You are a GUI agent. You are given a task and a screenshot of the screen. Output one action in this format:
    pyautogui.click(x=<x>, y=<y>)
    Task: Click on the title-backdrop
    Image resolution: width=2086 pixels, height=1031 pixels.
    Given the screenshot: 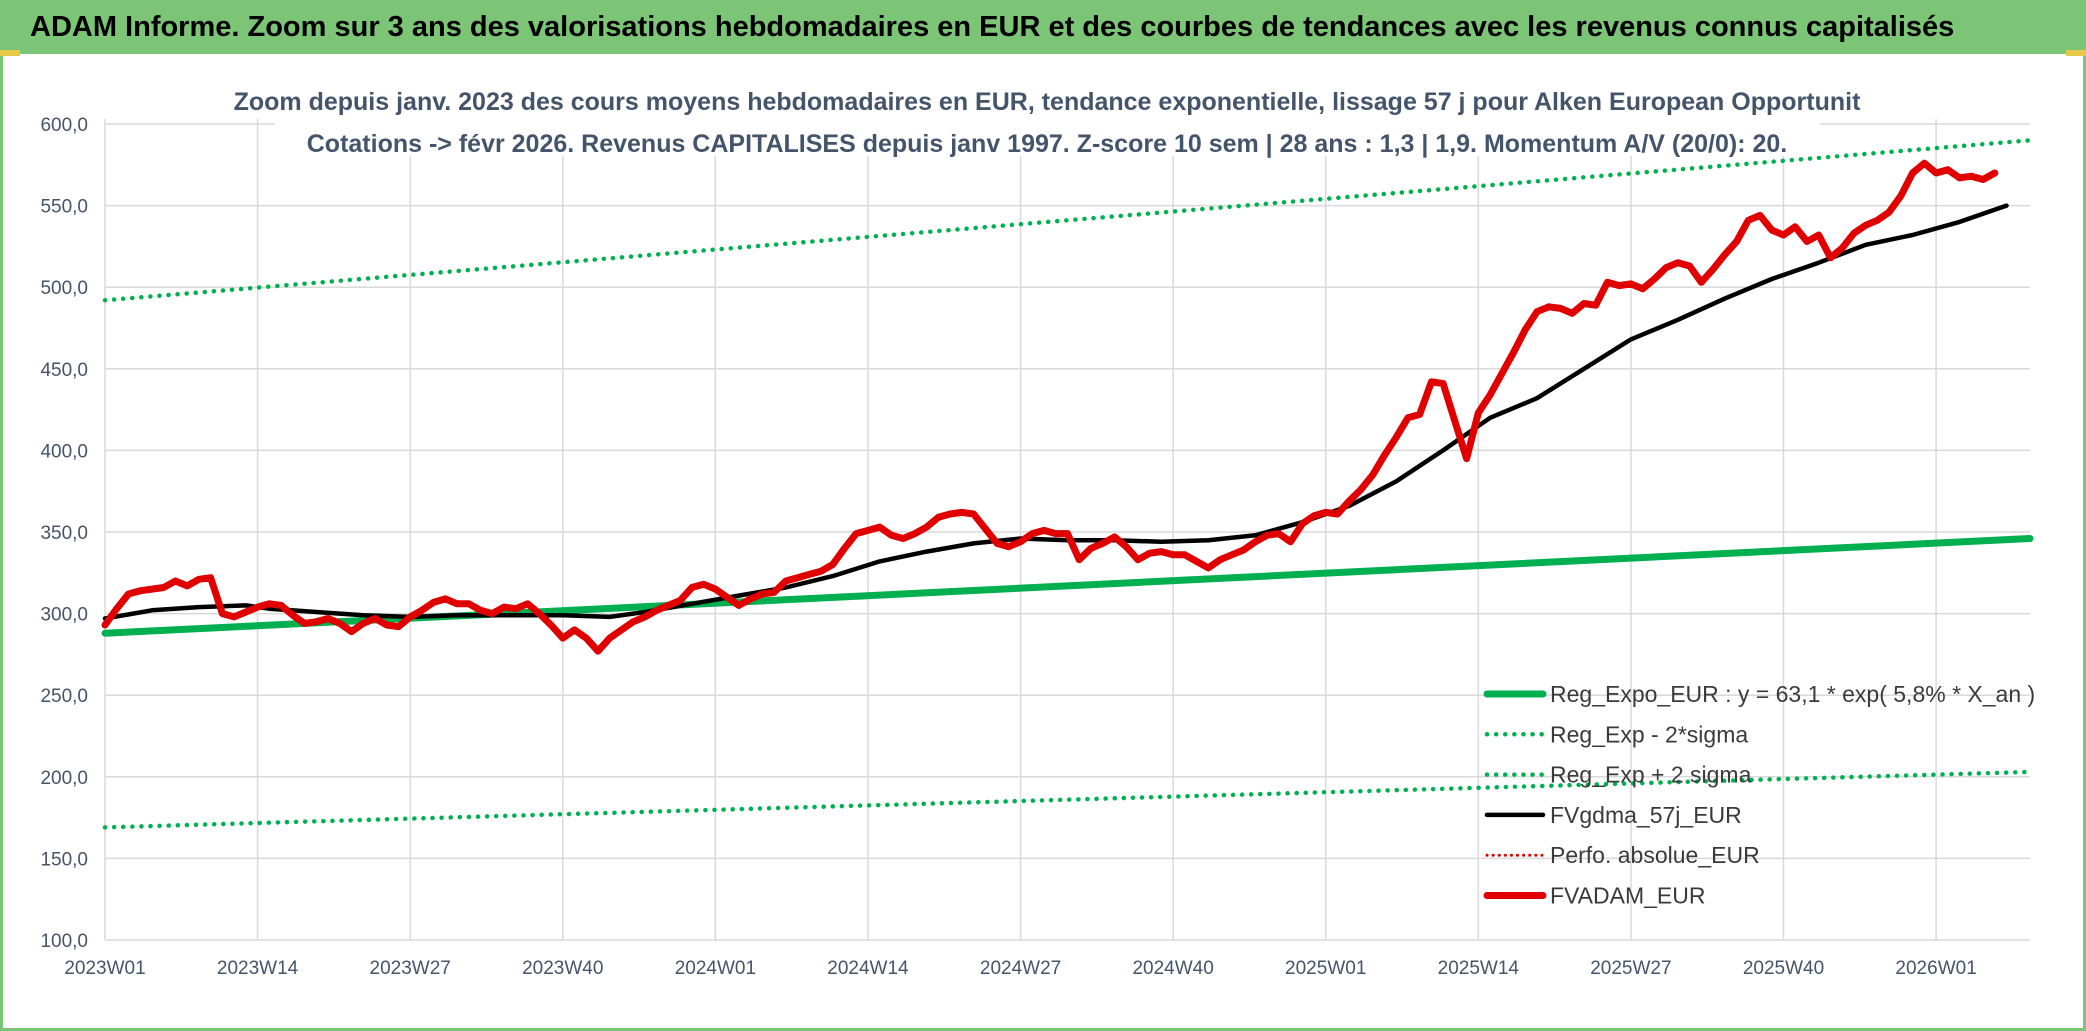 What is the action you would take?
    pyautogui.click(x=1047, y=118)
    